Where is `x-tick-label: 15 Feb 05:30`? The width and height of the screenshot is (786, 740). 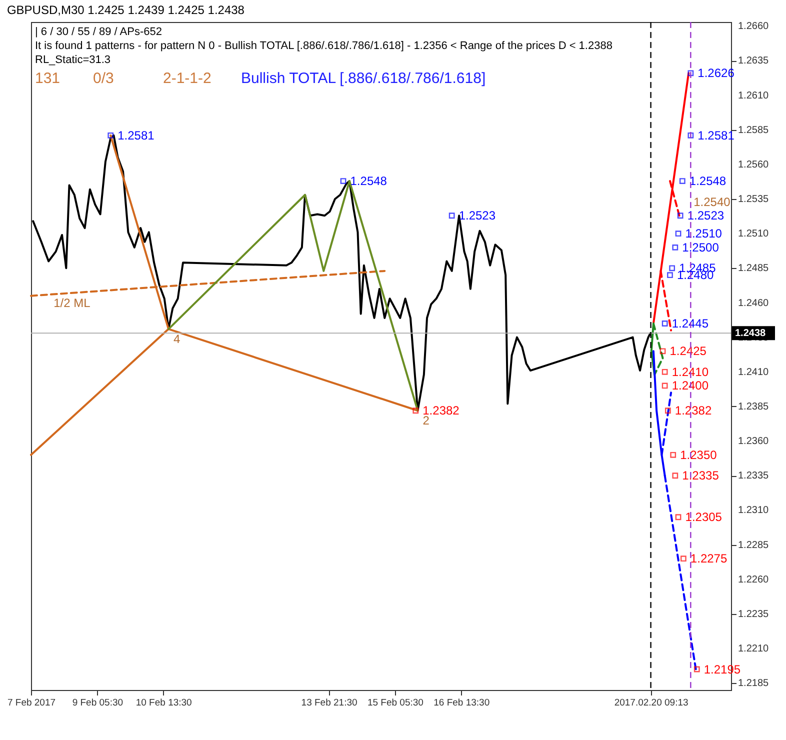 x-tick-label: 15 Feb 05:30 is located at coordinates (395, 703).